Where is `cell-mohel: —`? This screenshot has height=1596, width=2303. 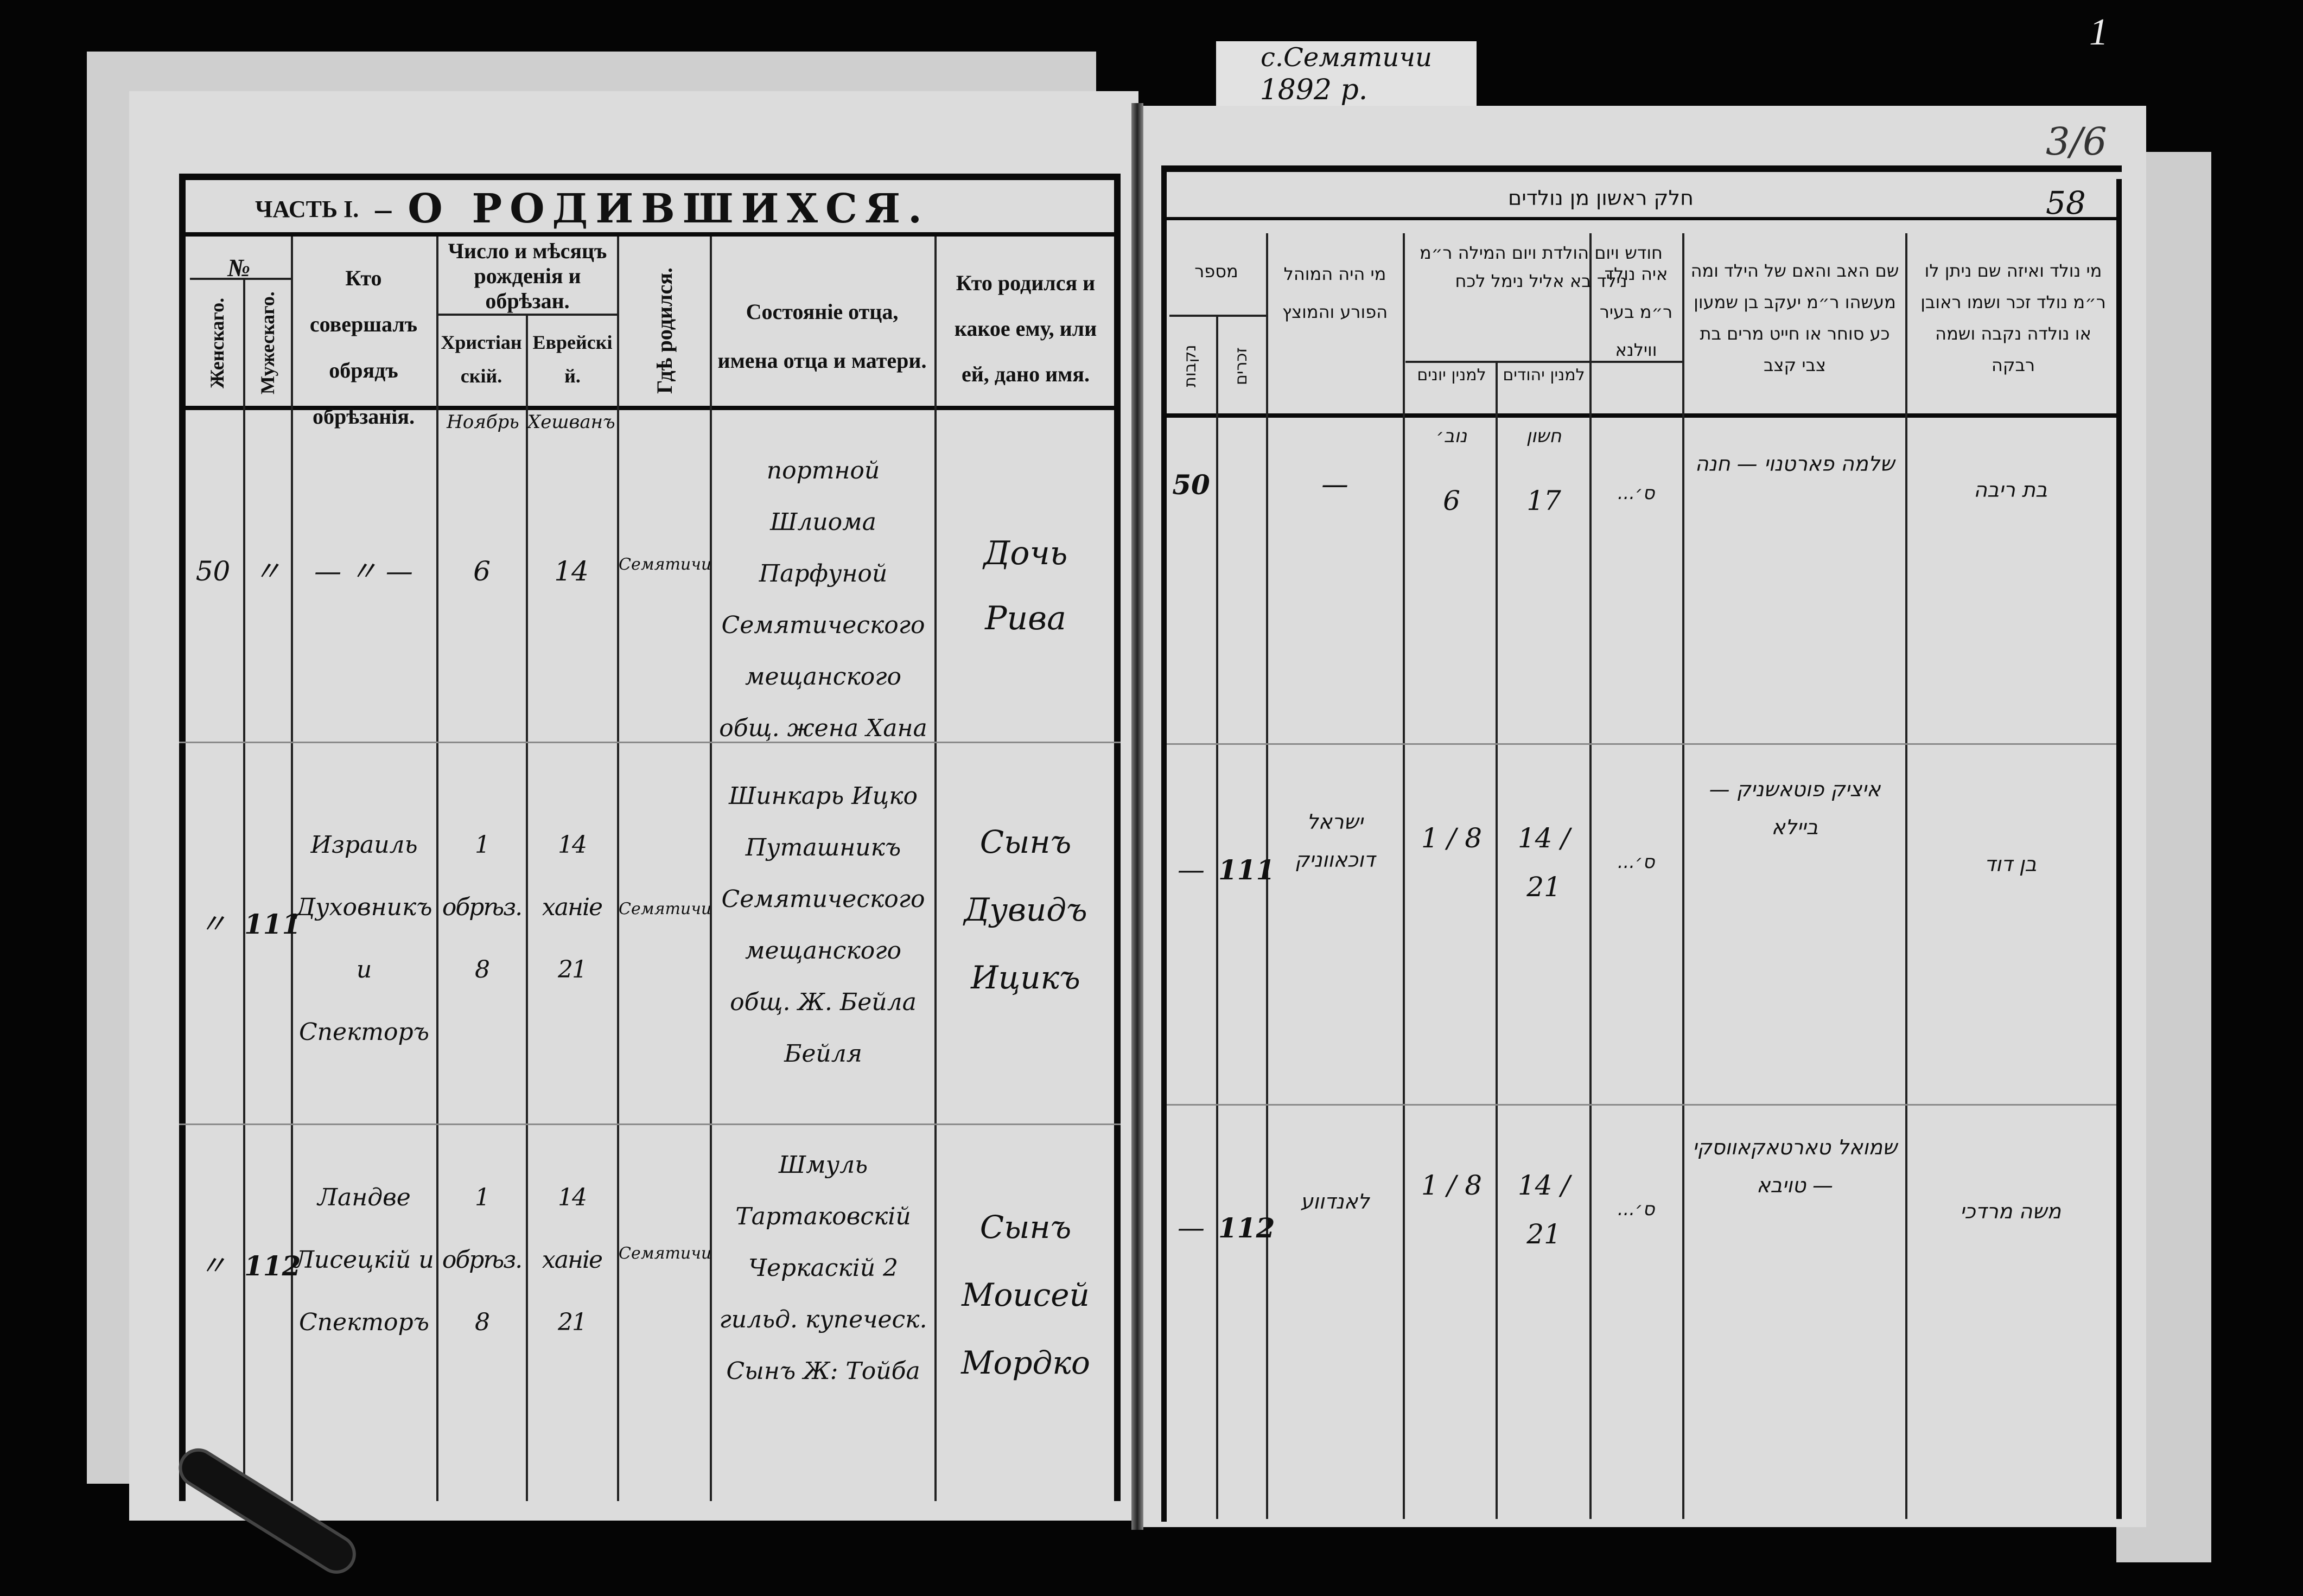 cell-mohel: — is located at coordinates (1335, 484).